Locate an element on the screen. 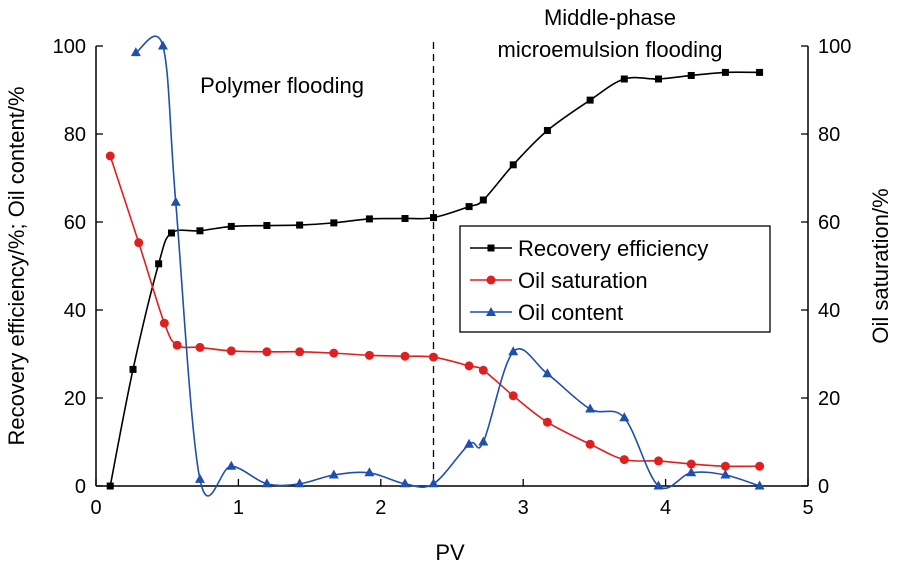  legend-box is located at coordinates (615, 279).